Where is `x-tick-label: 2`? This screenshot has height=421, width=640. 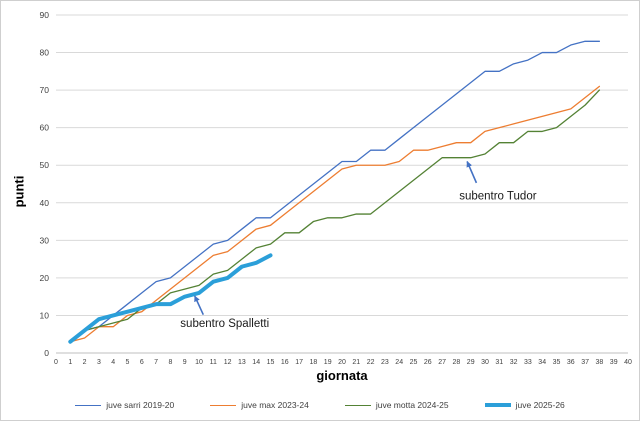
x-tick-label: 2 is located at coordinates (85, 362).